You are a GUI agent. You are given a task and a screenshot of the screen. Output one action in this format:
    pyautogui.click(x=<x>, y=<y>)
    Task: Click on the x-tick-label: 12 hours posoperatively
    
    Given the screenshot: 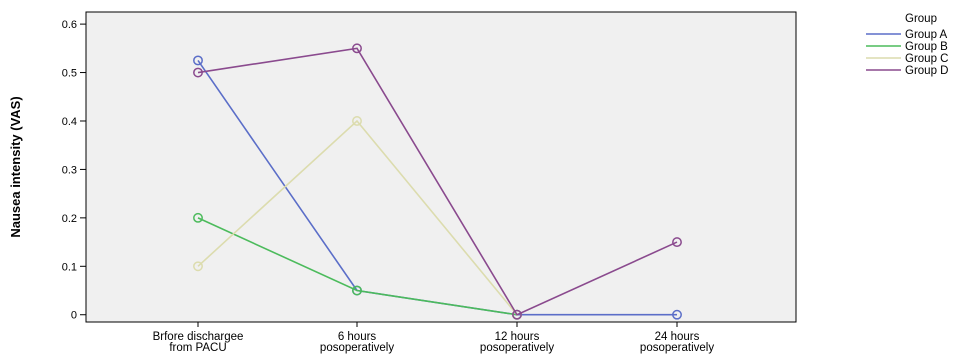 What is the action you would take?
    pyautogui.click(x=517, y=342)
    